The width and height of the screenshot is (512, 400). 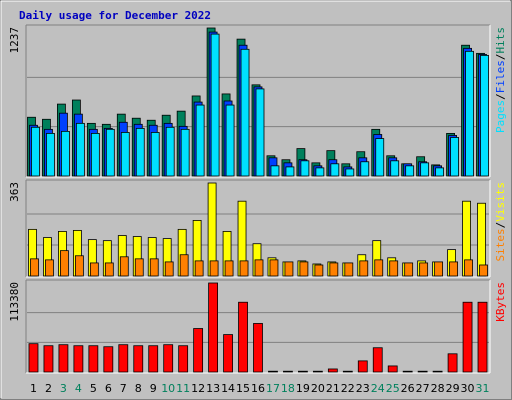 I want to click on x-tick-label: 31, so click(x=483, y=388).